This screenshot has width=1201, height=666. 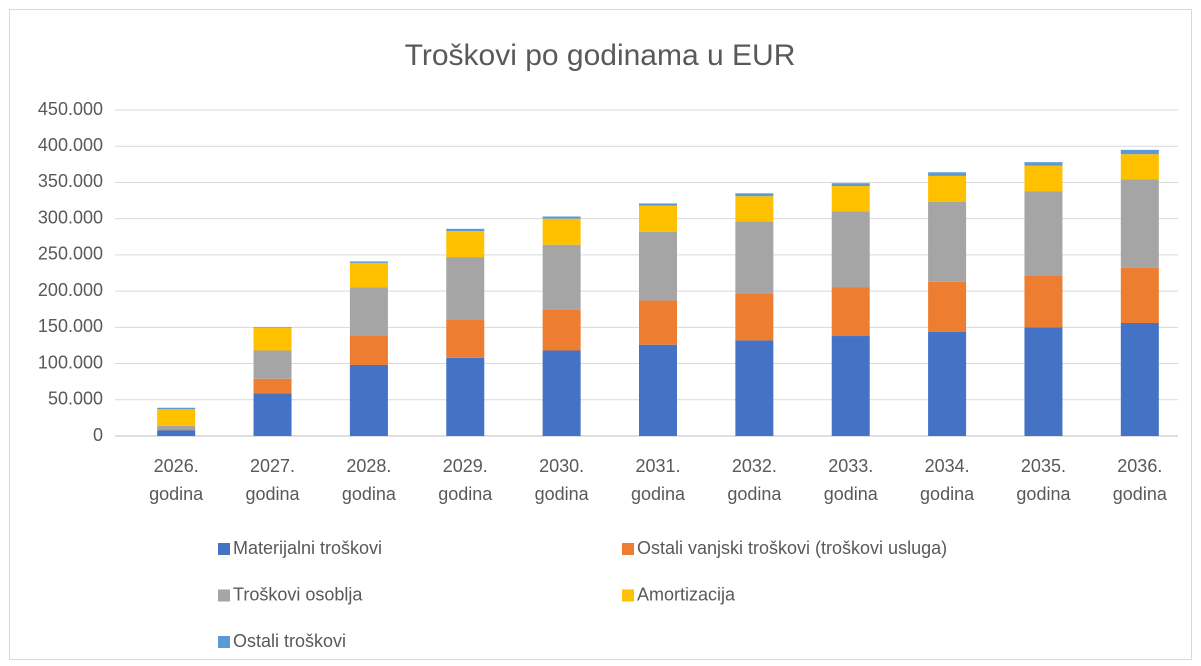 I want to click on legend-label: Ostali troškovi, so click(x=289, y=641).